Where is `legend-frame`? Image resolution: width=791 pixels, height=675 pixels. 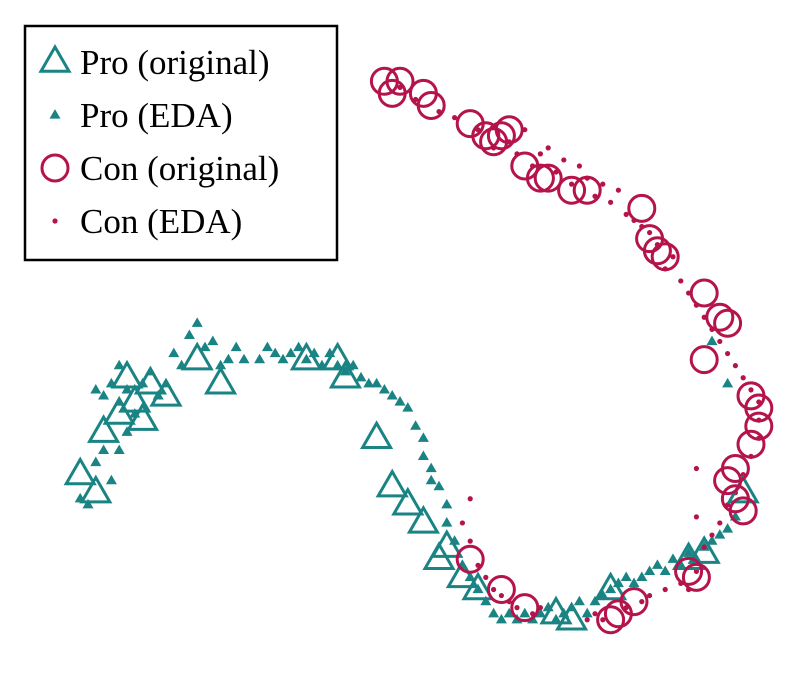 legend-frame is located at coordinates (181, 143).